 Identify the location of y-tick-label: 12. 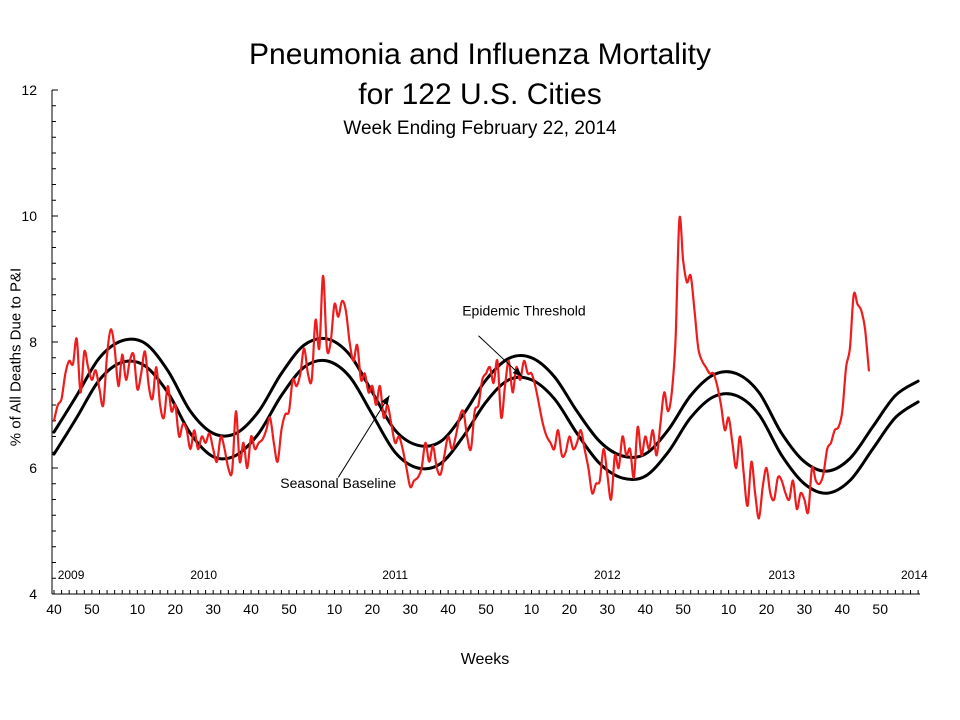
(29, 90).